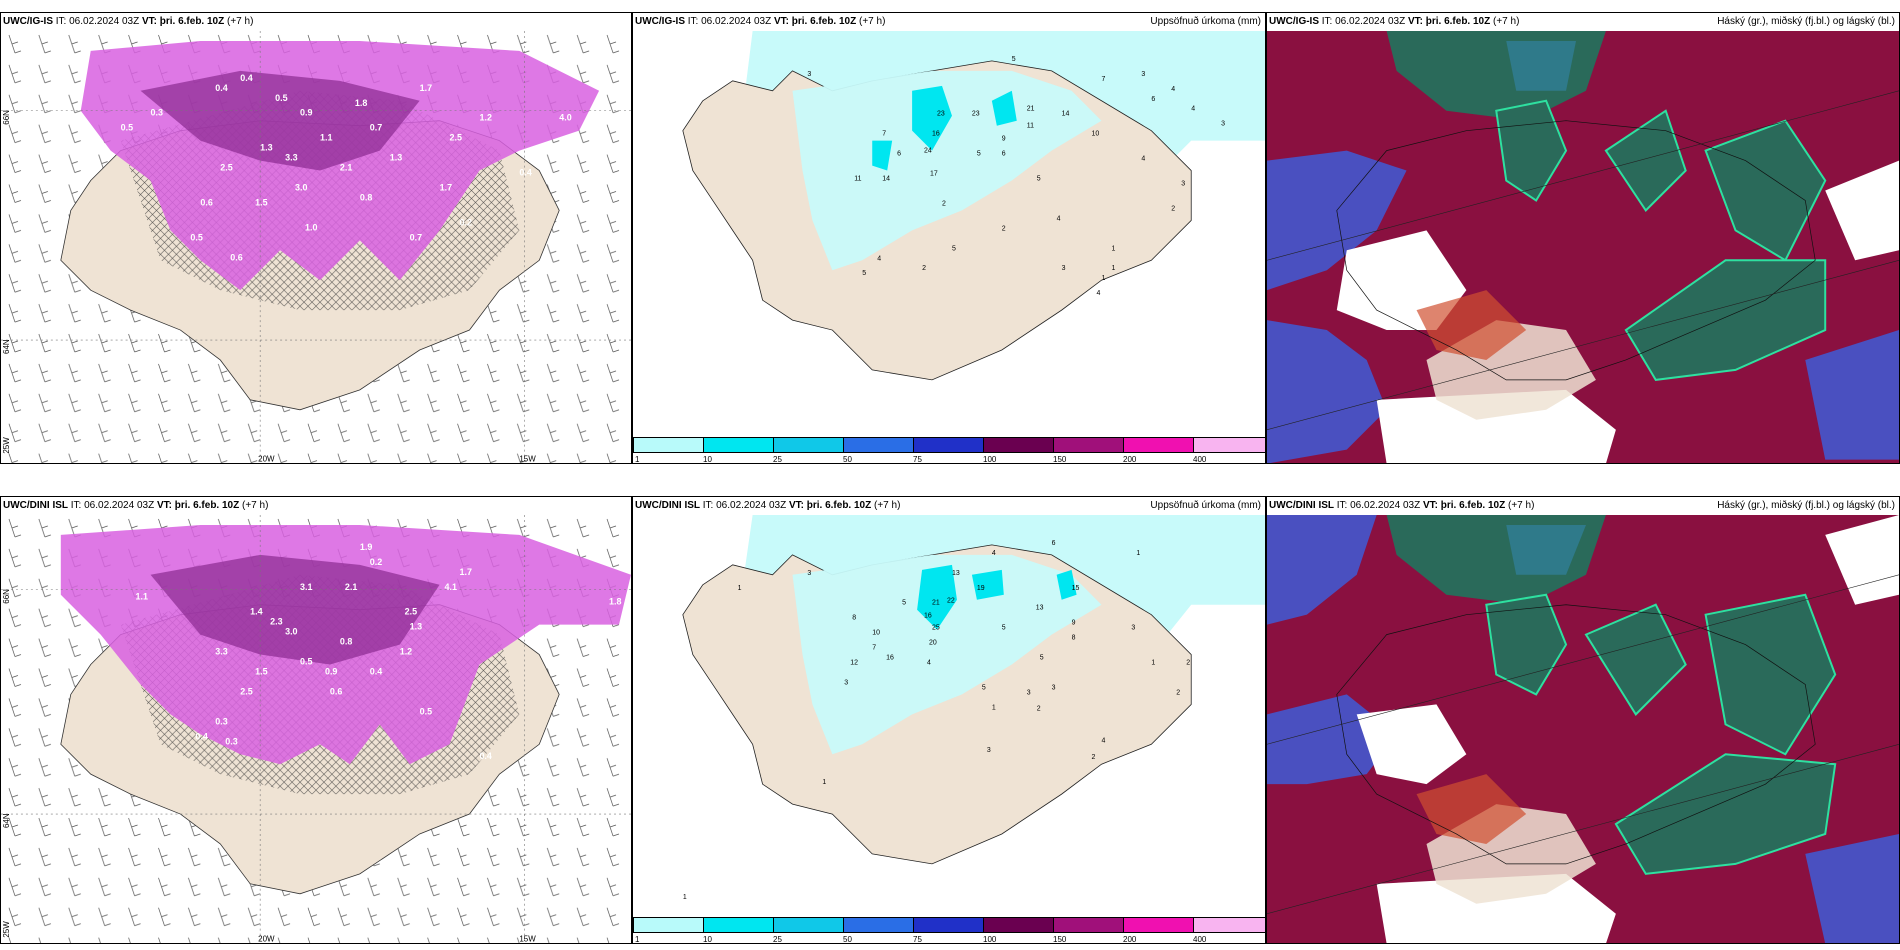 This screenshot has width=1900, height=950. What do you see at coordinates (928, 151) in the screenshot?
I see `svg-text: 24` at bounding box center [928, 151].